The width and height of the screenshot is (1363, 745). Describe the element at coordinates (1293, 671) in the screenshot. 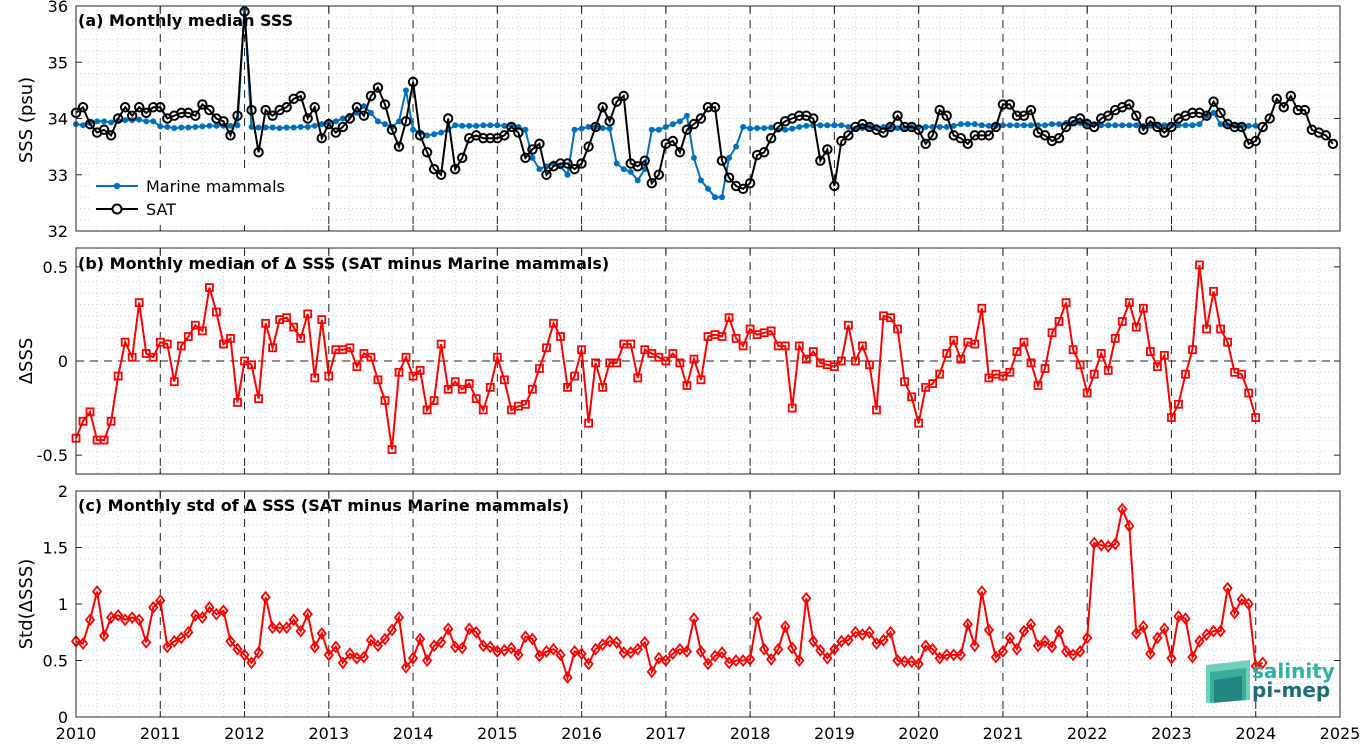

I see `logo-text-salinity: salinity` at that location.